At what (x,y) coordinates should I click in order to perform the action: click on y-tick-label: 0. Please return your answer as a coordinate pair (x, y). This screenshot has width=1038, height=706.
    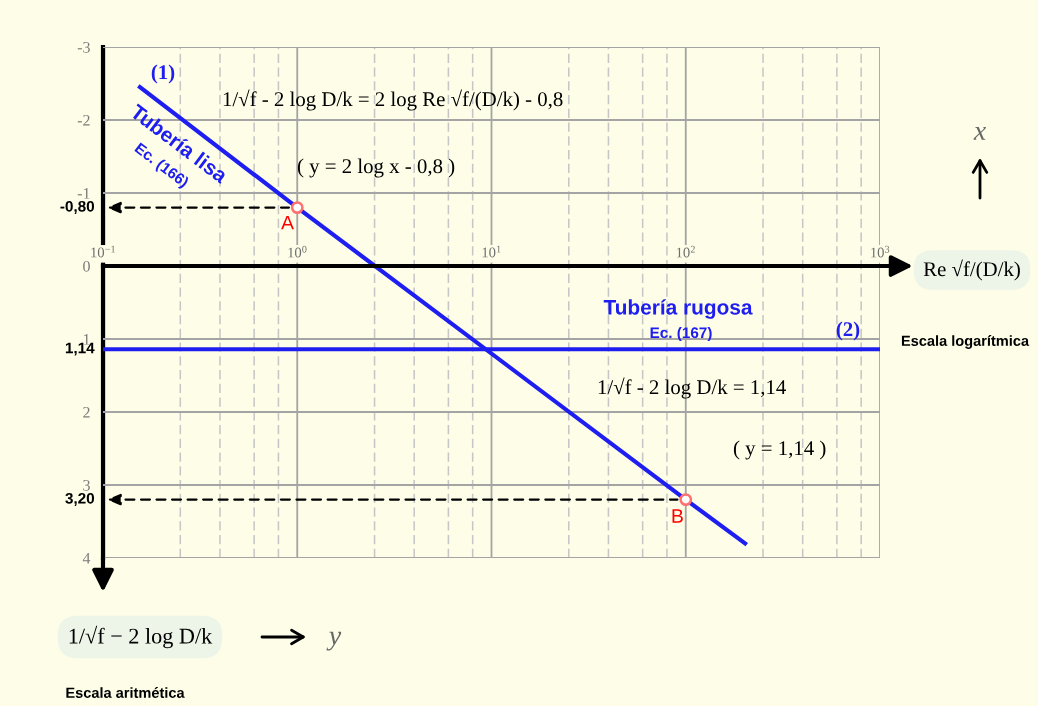
    Looking at the image, I should click on (86, 266).